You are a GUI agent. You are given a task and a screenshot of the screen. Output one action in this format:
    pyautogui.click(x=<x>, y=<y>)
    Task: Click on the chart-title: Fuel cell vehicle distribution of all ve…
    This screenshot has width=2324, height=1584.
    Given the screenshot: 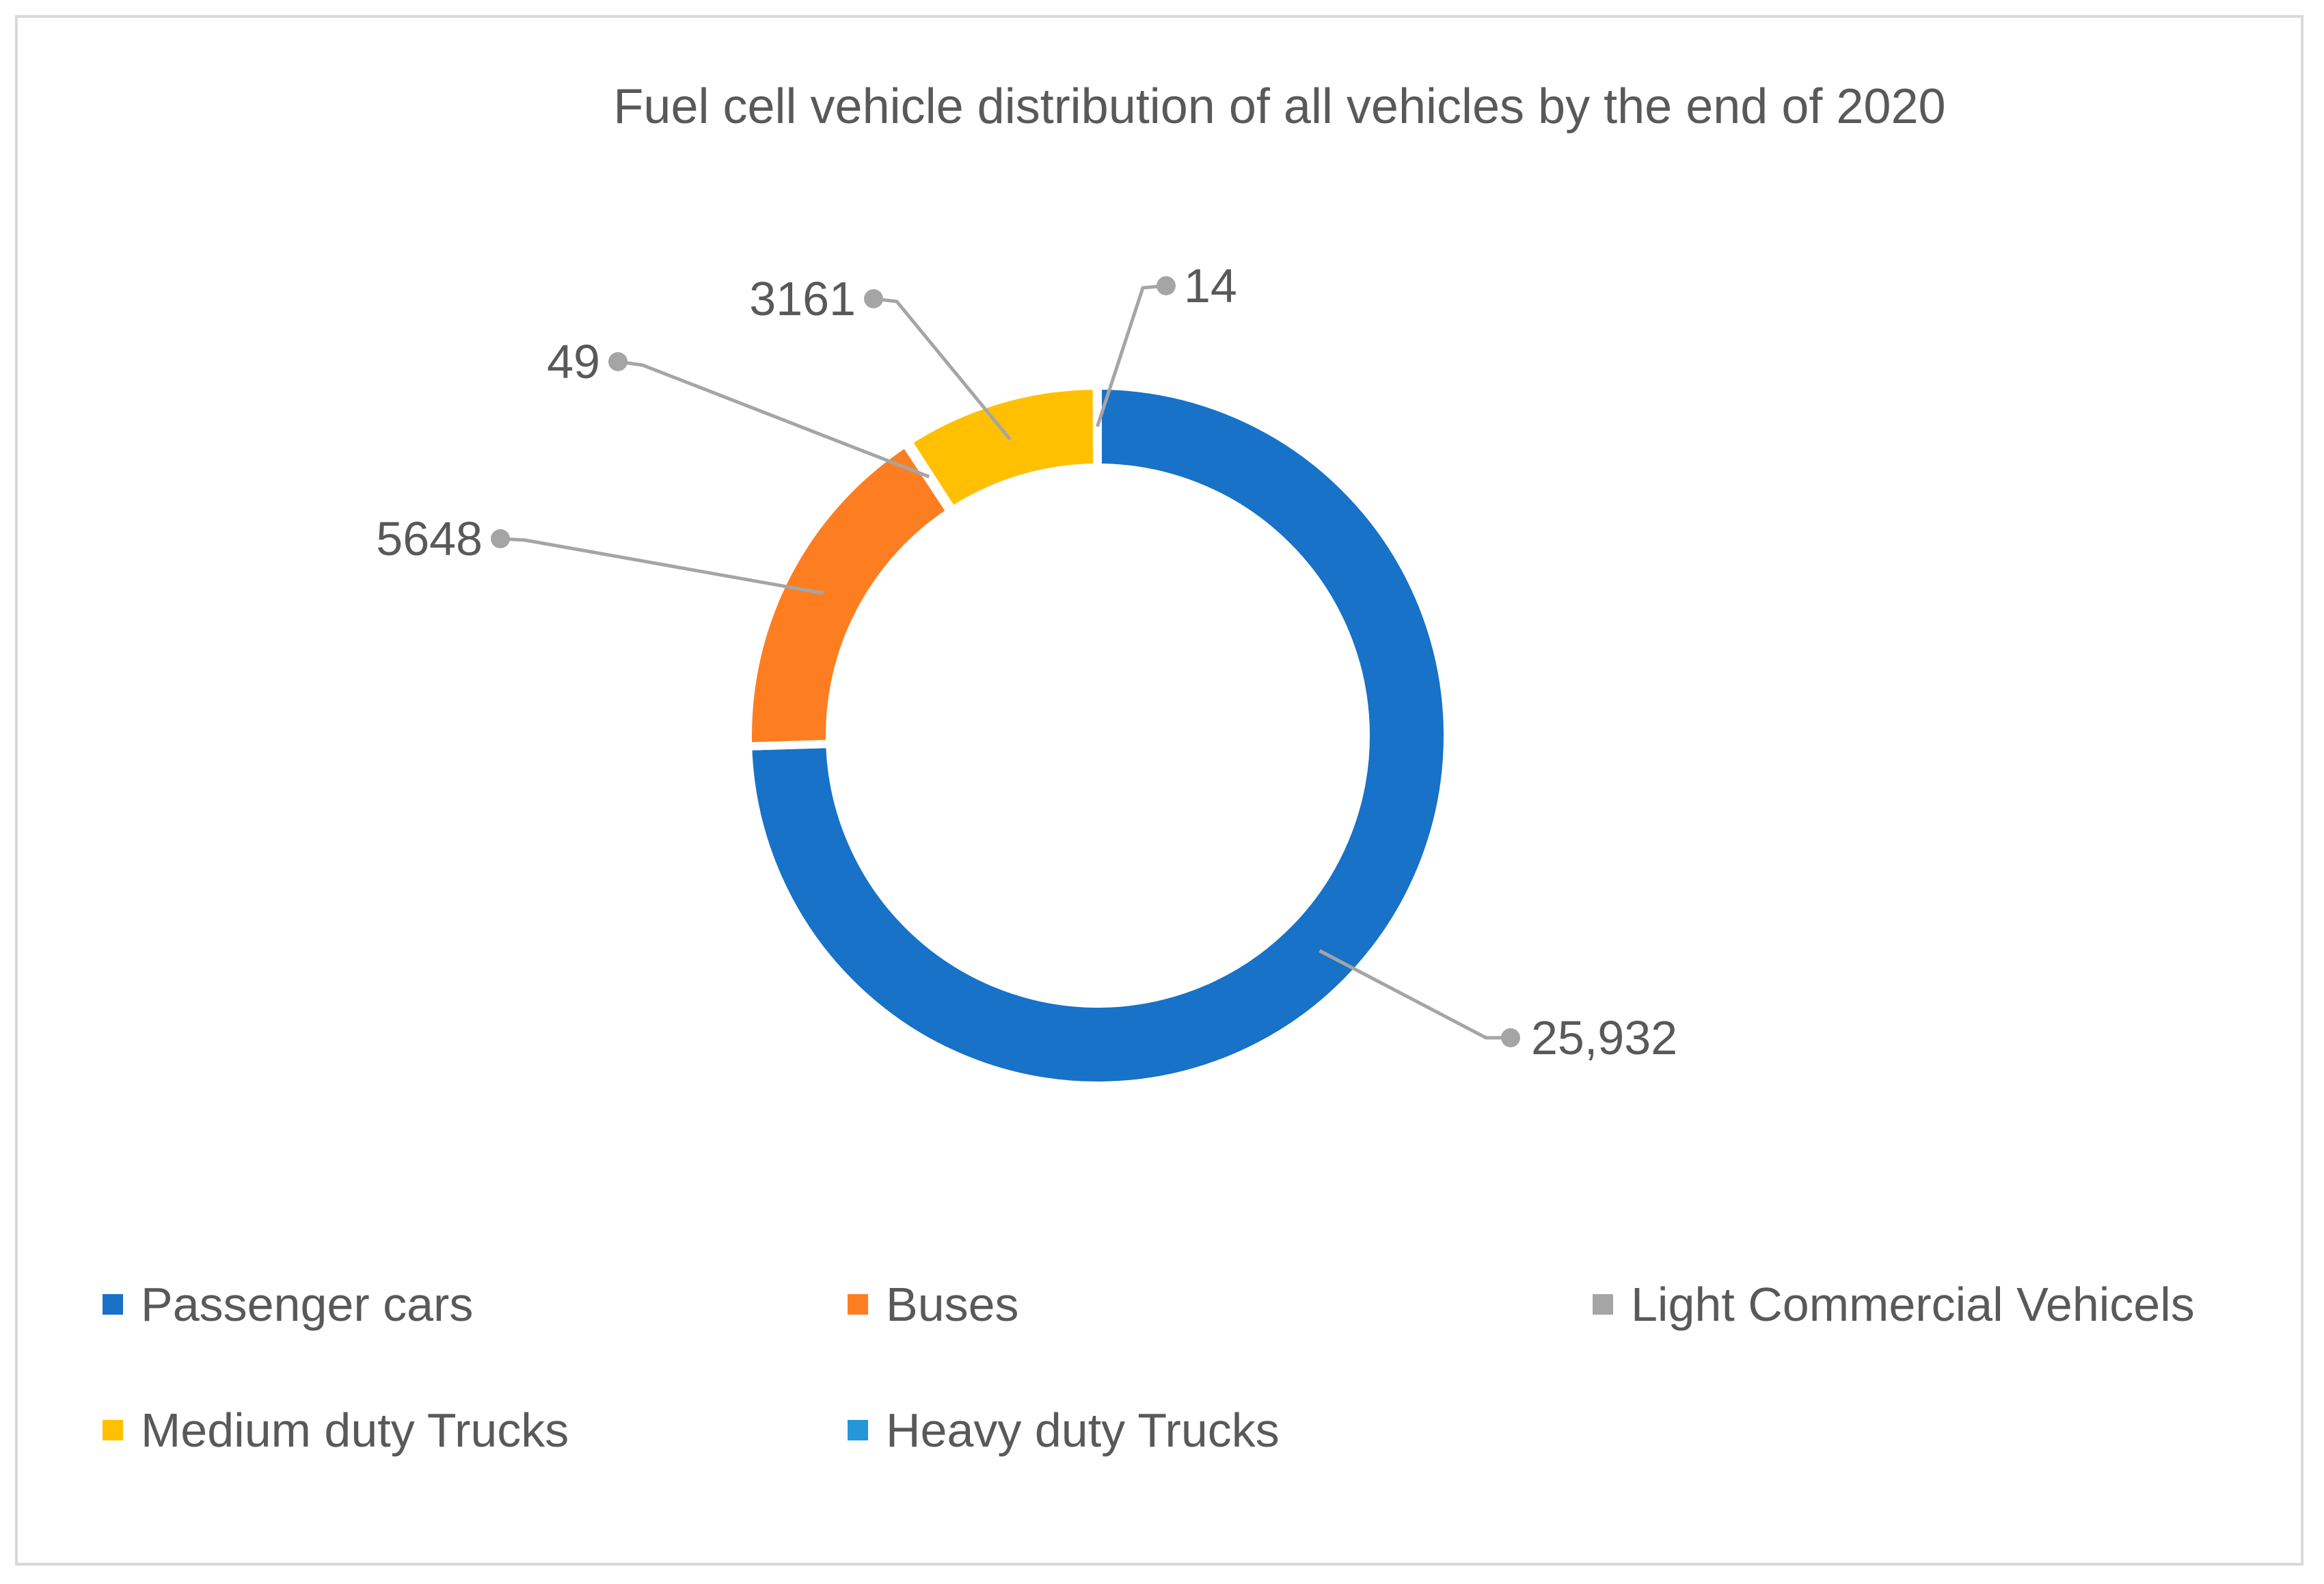 What is the action you would take?
    pyautogui.click(x=1279, y=106)
    